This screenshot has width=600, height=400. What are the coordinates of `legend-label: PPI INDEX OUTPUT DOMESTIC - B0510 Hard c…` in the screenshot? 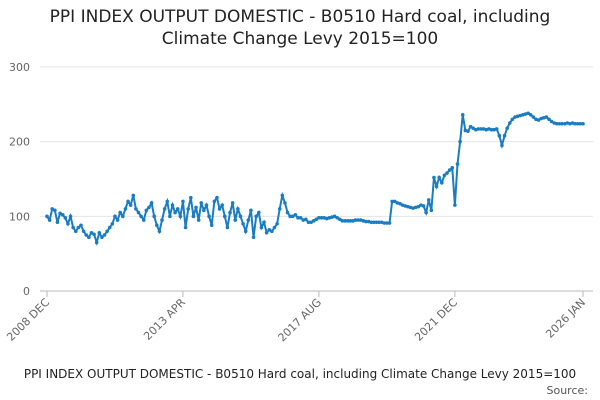 It's located at (300, 374).